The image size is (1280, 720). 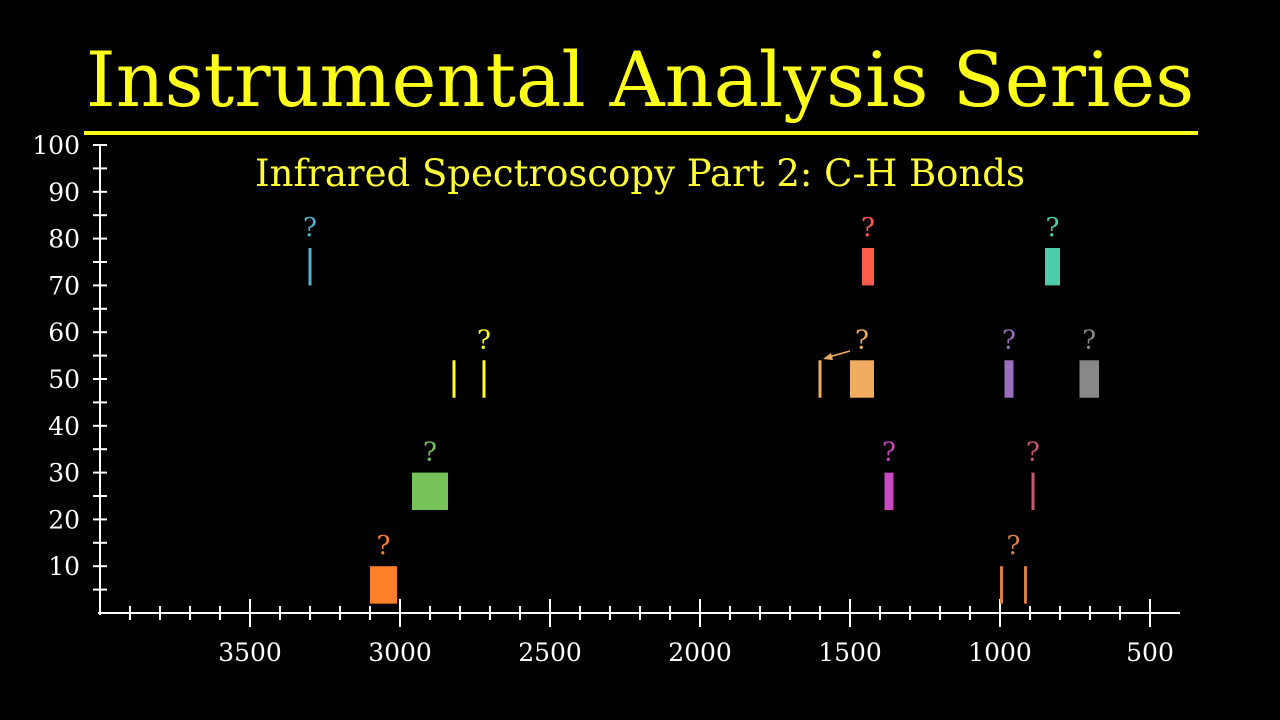 What do you see at coordinates (64, 566) in the screenshot?
I see `y-tick-label: 10` at bounding box center [64, 566].